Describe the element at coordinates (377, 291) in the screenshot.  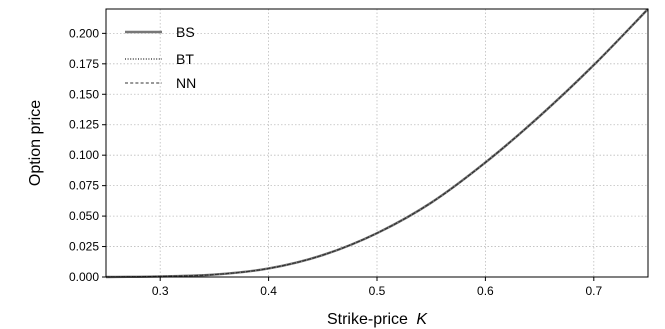
I see `x-tick-label: 0.5` at that location.